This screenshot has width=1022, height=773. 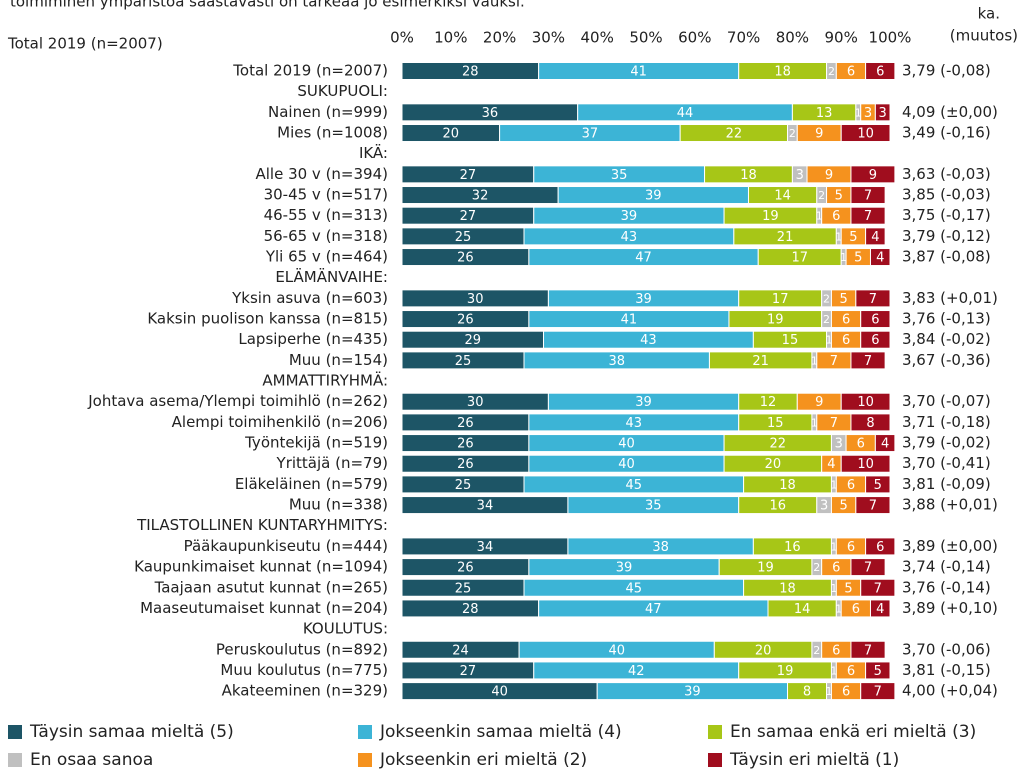 What do you see at coordinates (85, 44) in the screenshot?
I see `chart-subtitle: Total 2019 (n=2007)` at bounding box center [85, 44].